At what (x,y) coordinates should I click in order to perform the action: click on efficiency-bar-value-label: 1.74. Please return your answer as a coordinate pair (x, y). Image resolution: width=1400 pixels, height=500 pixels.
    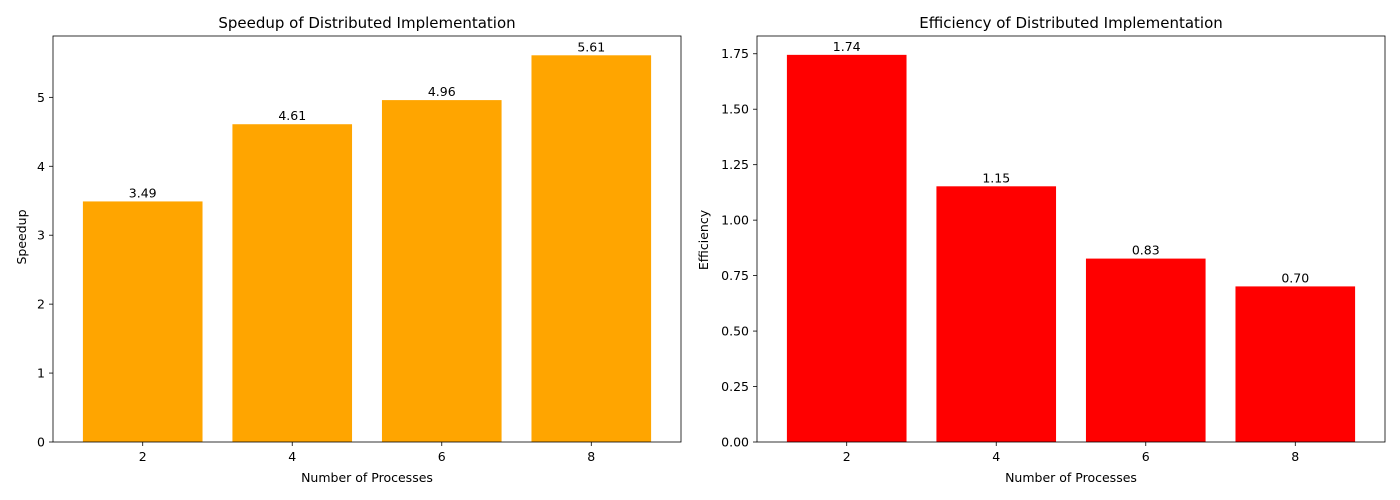
    Looking at the image, I should click on (847, 46).